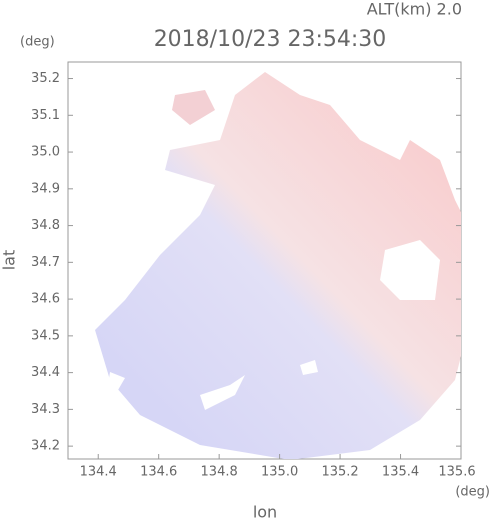 The width and height of the screenshot is (491, 525). Describe the element at coordinates (45, 446) in the screenshot. I see `y-tick-label: 34.2` at that location.